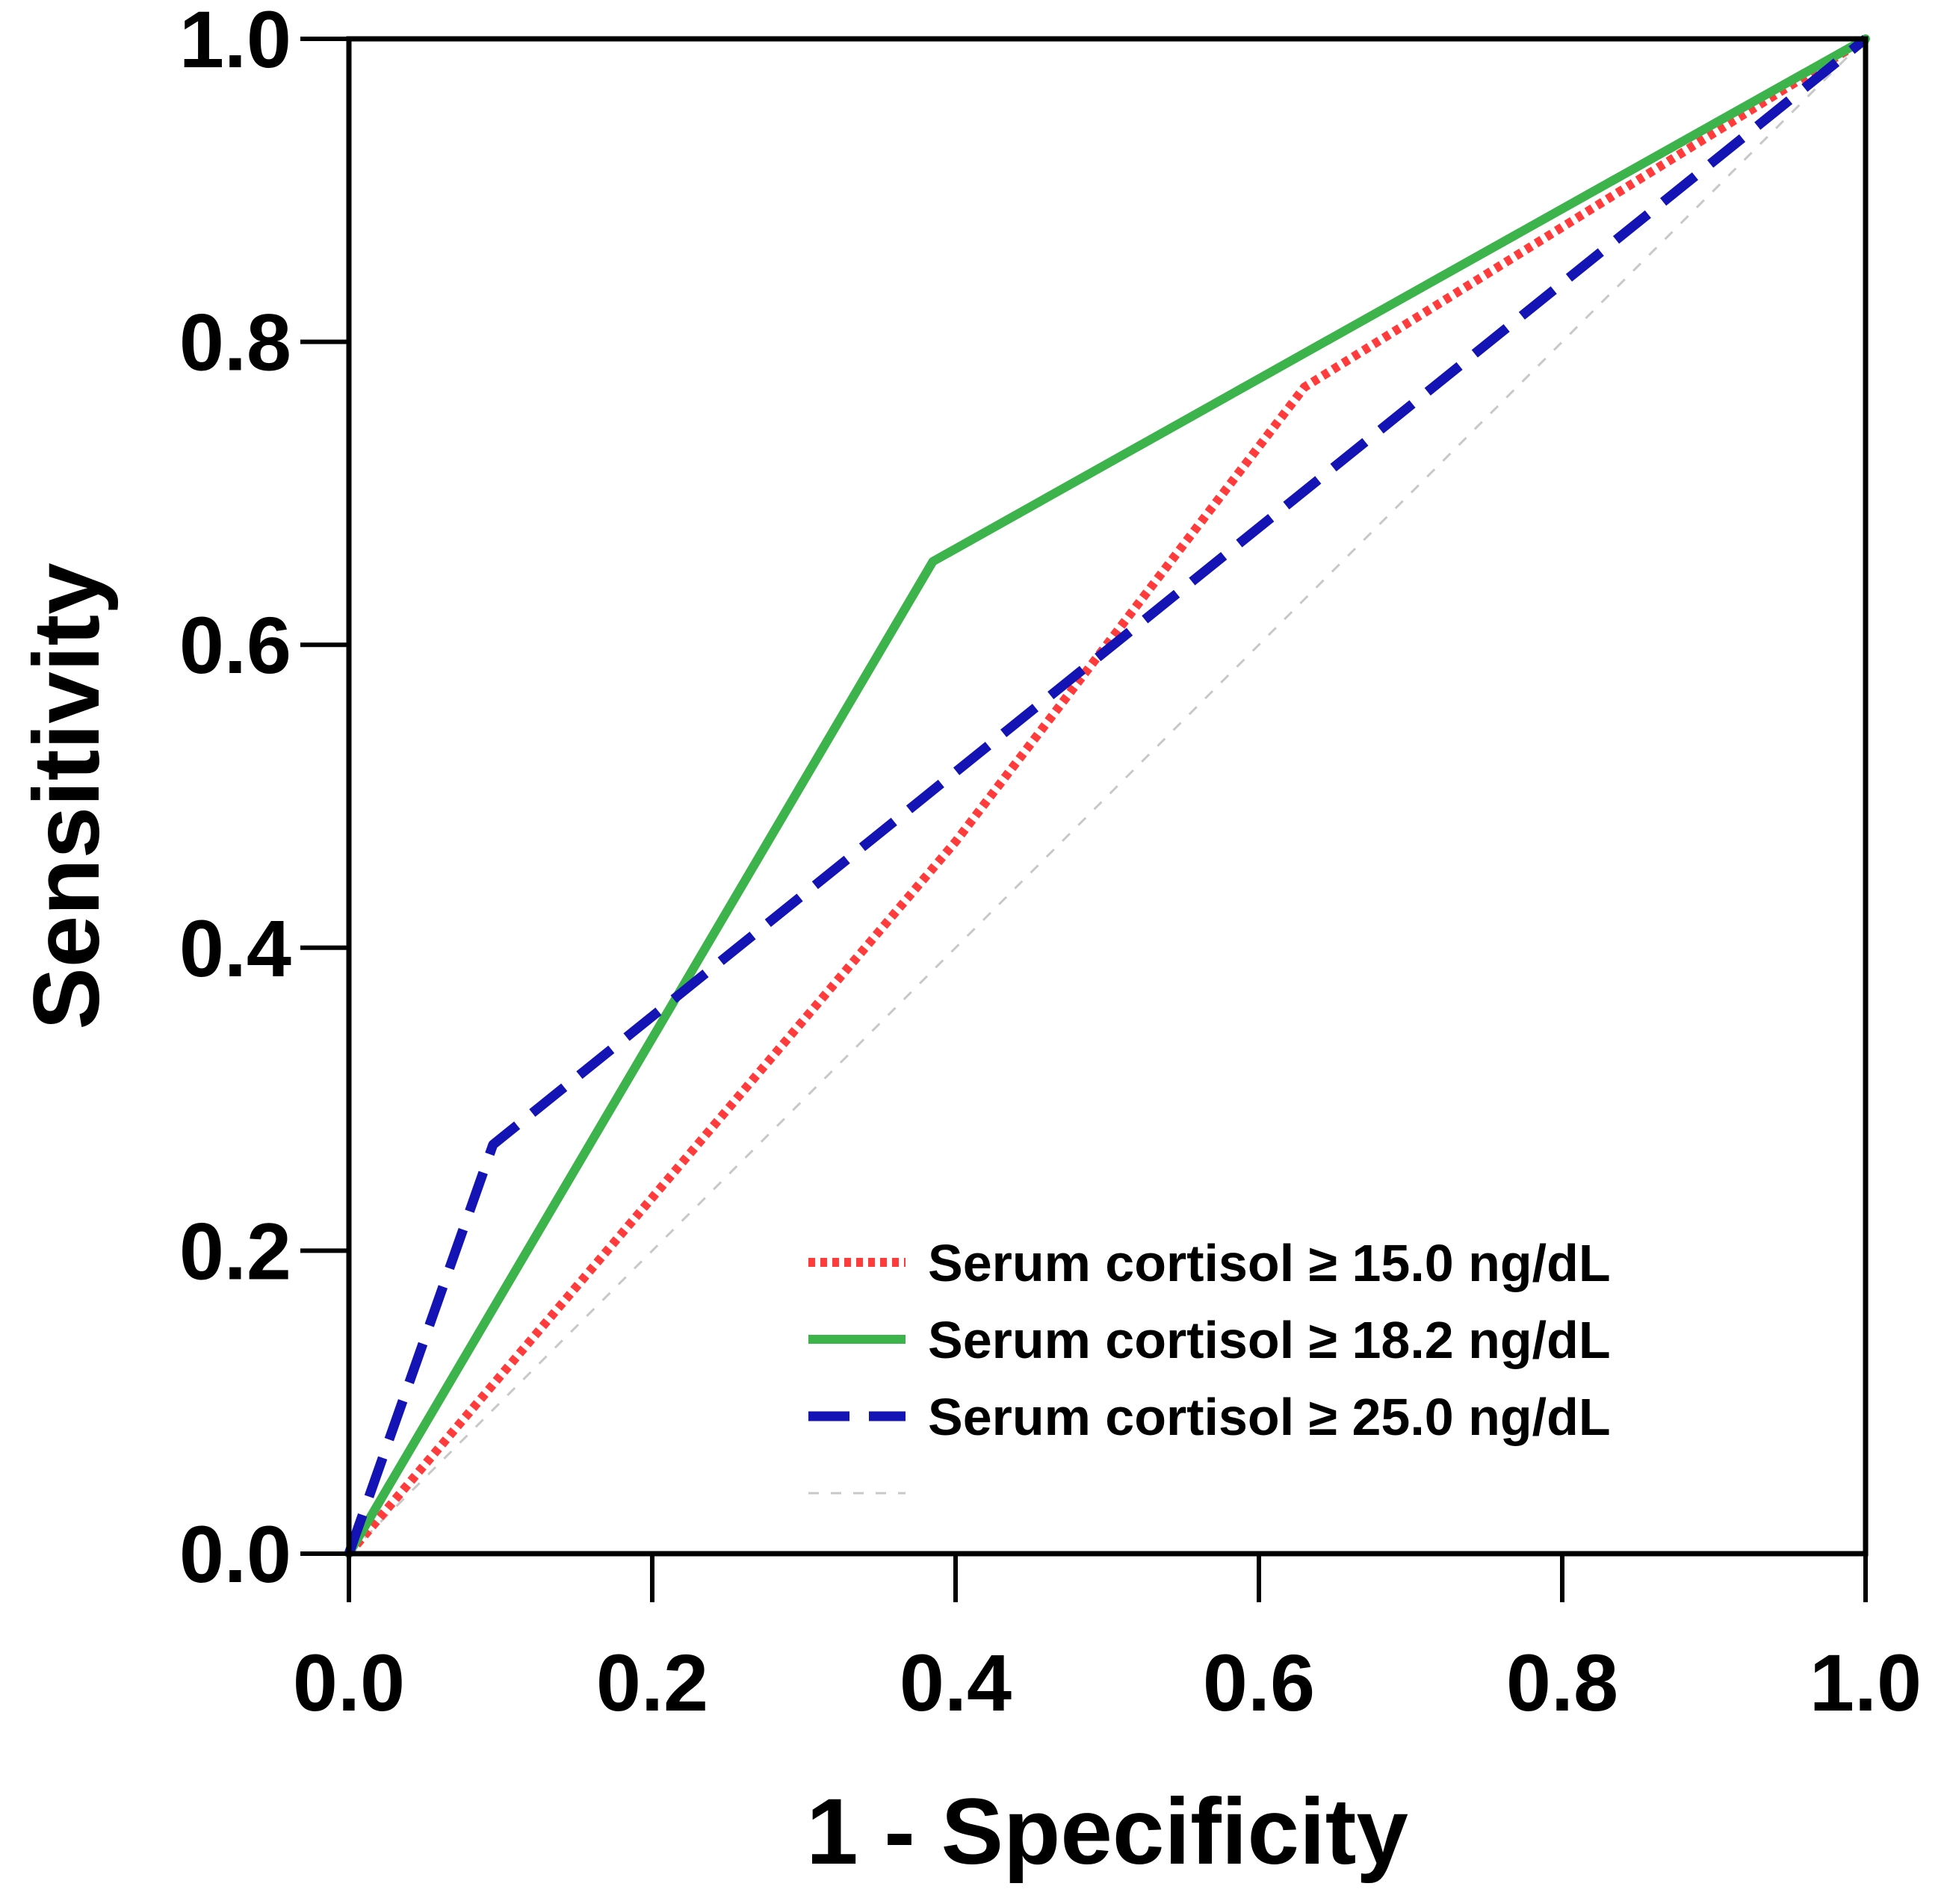 The width and height of the screenshot is (1947, 1904). Describe the element at coordinates (1107, 1832) in the screenshot. I see `x-axis-title: 1 - Specificity` at that location.